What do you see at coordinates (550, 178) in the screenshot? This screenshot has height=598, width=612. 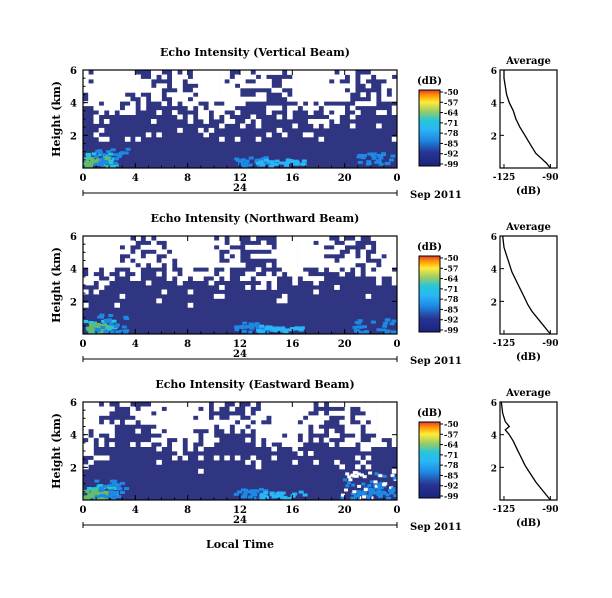 I see `profile-x-tick-label: -90` at bounding box center [550, 178].